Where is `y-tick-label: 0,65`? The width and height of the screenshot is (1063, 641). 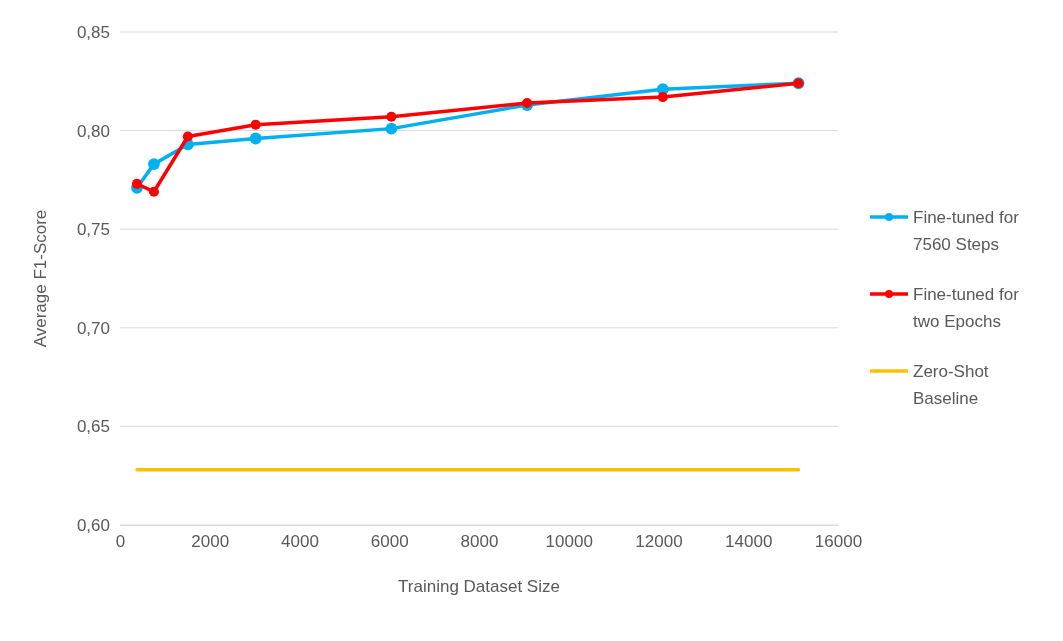 y-tick-label: 0,65 is located at coordinates (93, 427).